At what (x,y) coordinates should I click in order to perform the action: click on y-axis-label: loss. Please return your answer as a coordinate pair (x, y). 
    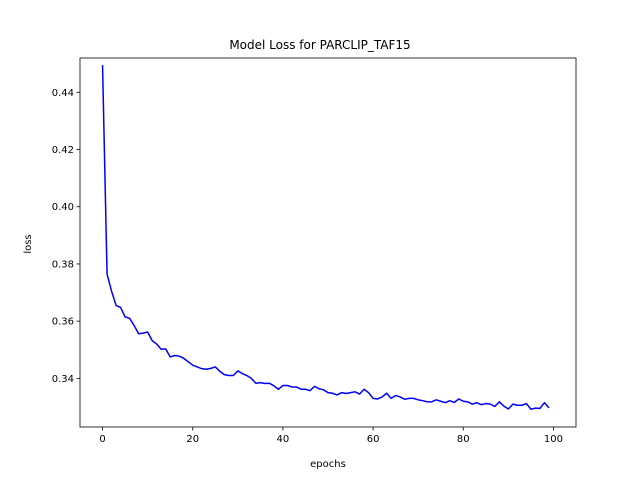
    Looking at the image, I should click on (28, 243).